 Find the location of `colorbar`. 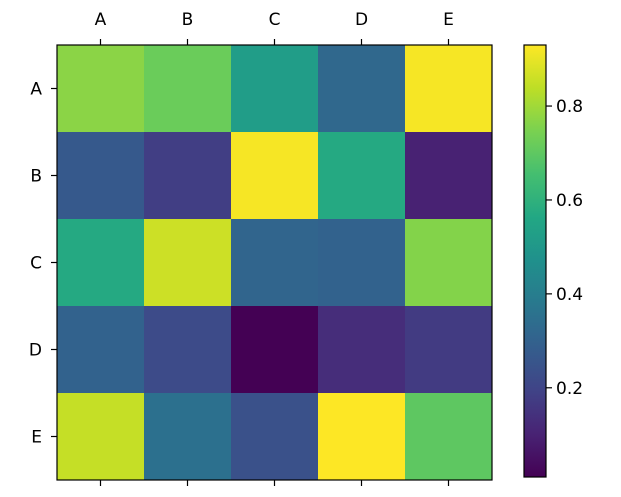

colorbar is located at coordinates (535, 261).